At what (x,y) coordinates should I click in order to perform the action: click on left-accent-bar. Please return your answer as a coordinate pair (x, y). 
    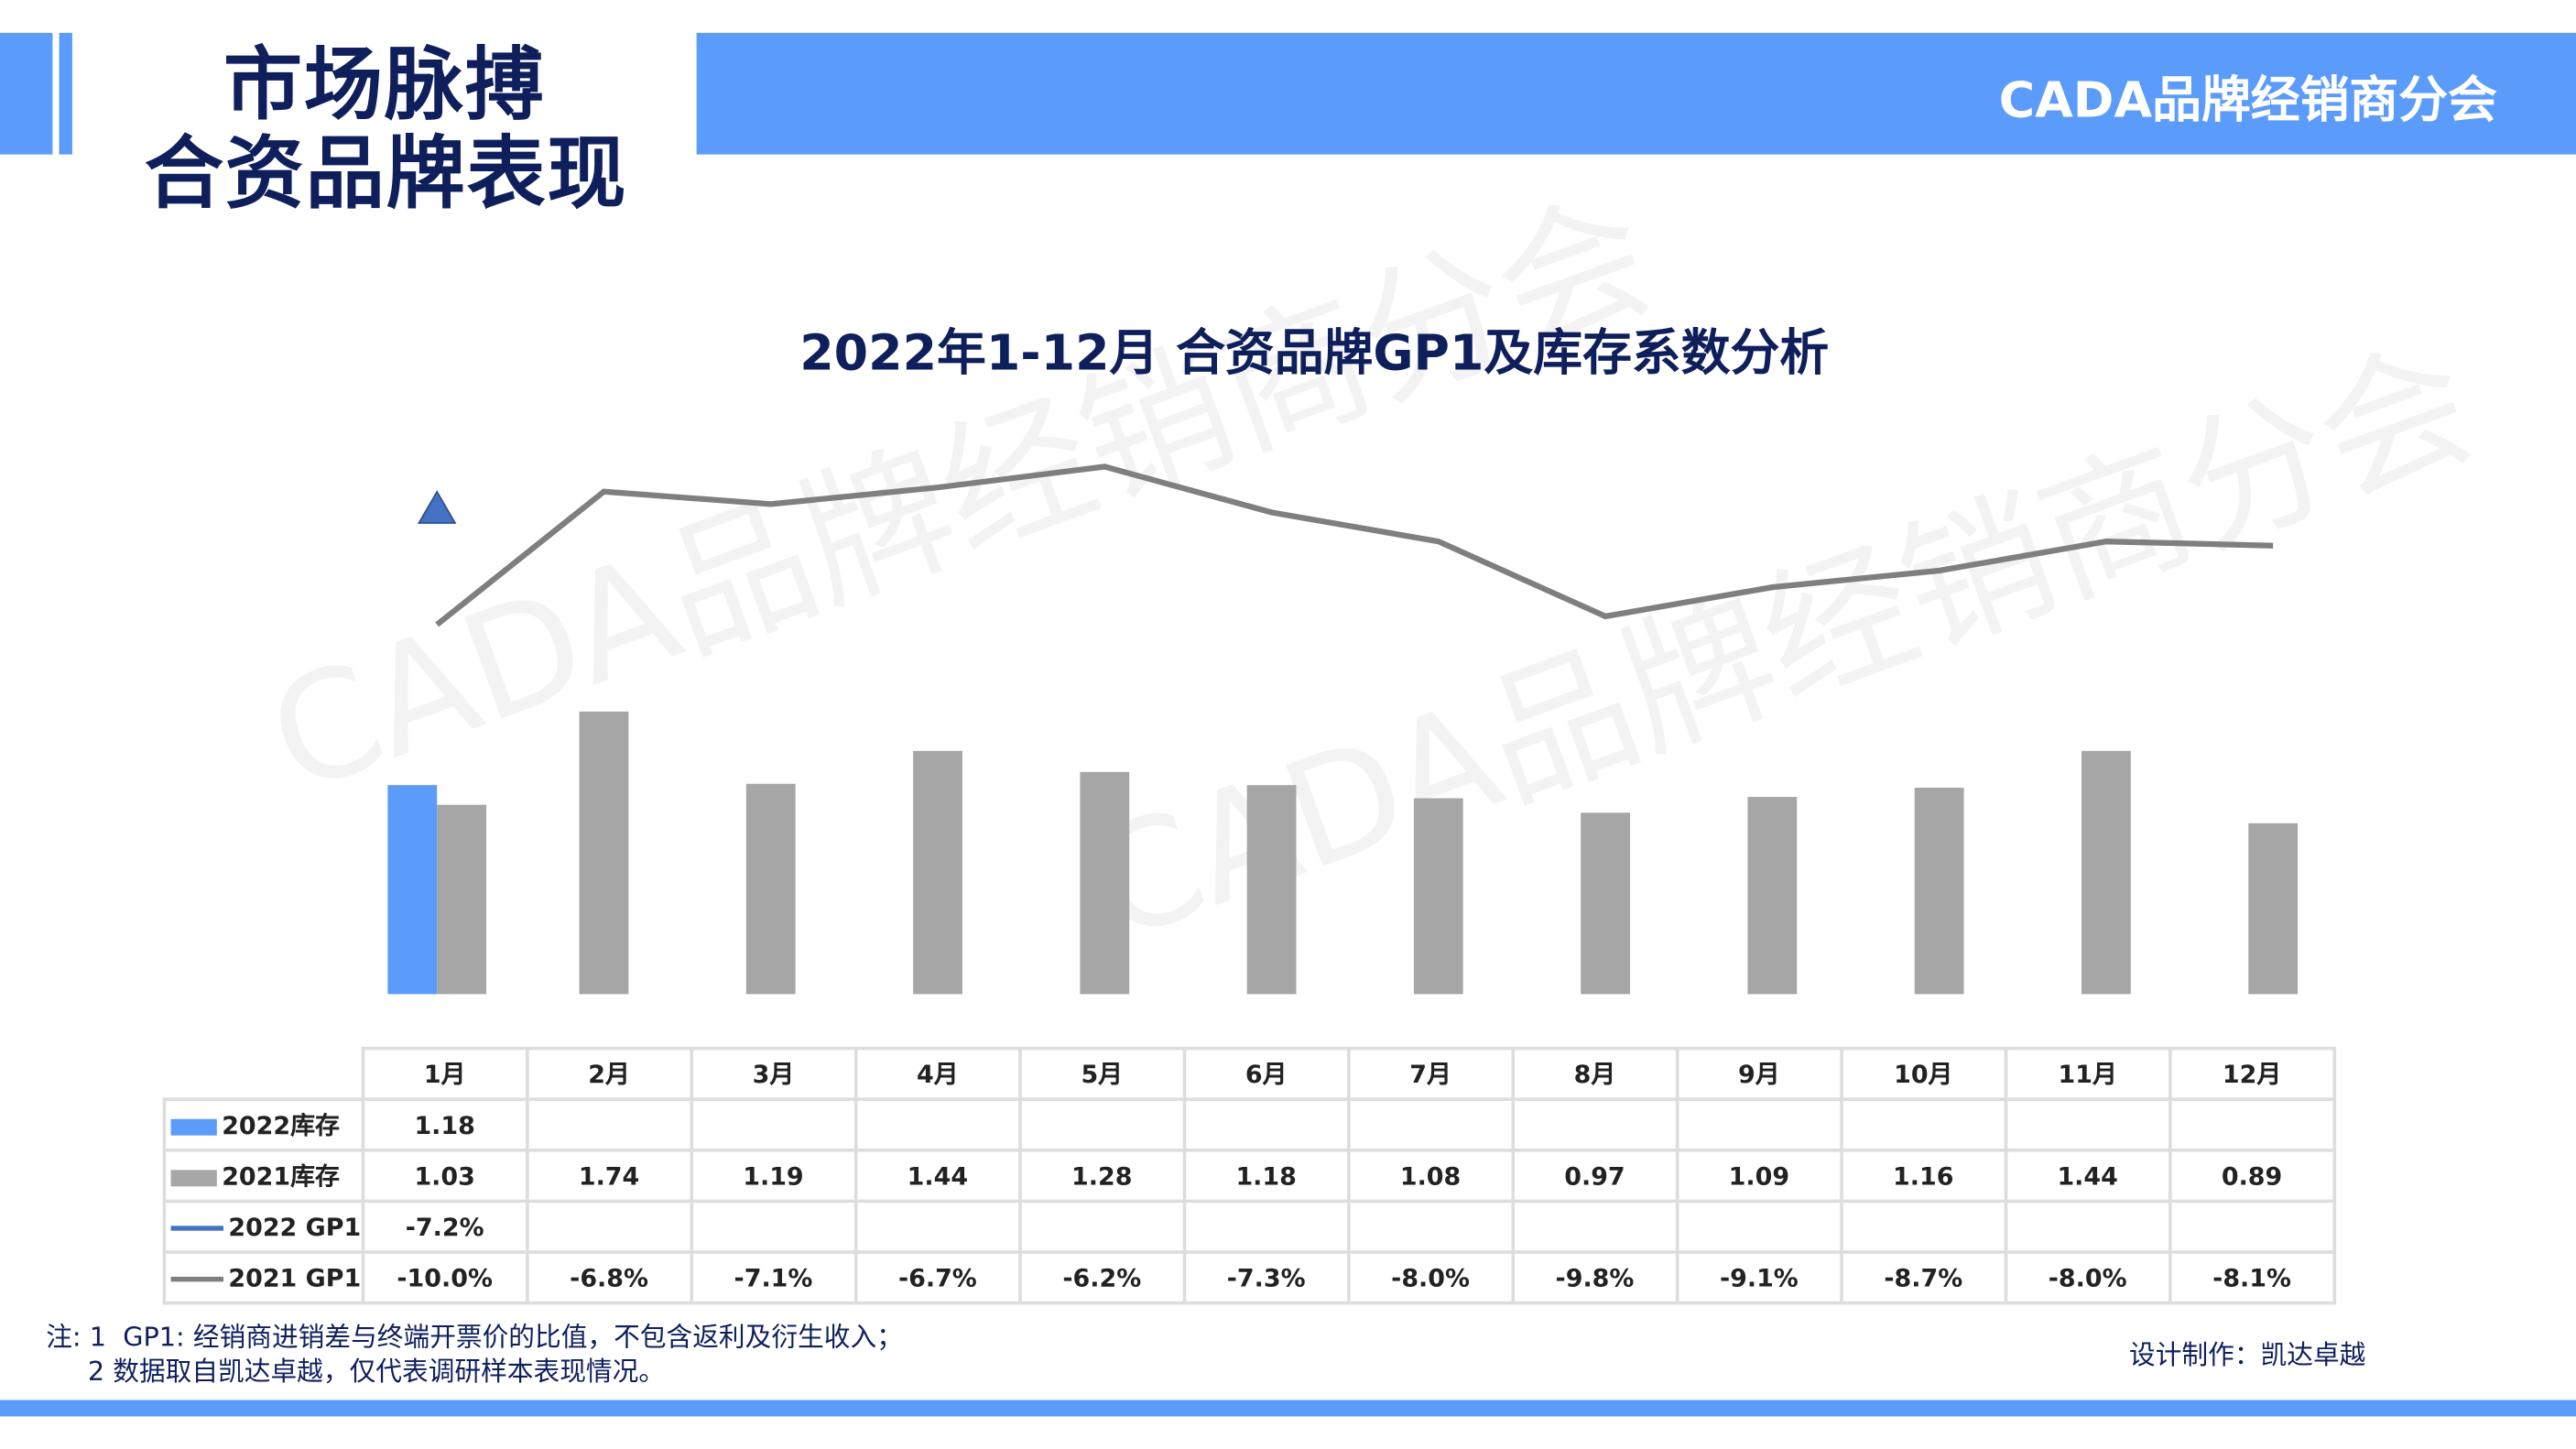
    Looking at the image, I should click on (26, 93).